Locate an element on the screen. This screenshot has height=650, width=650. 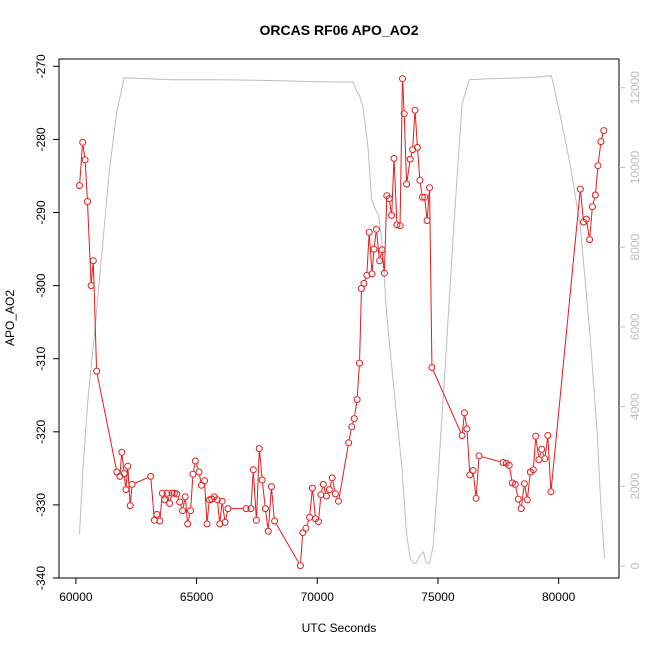
x-tick-label: 70000 is located at coordinates (318, 597).